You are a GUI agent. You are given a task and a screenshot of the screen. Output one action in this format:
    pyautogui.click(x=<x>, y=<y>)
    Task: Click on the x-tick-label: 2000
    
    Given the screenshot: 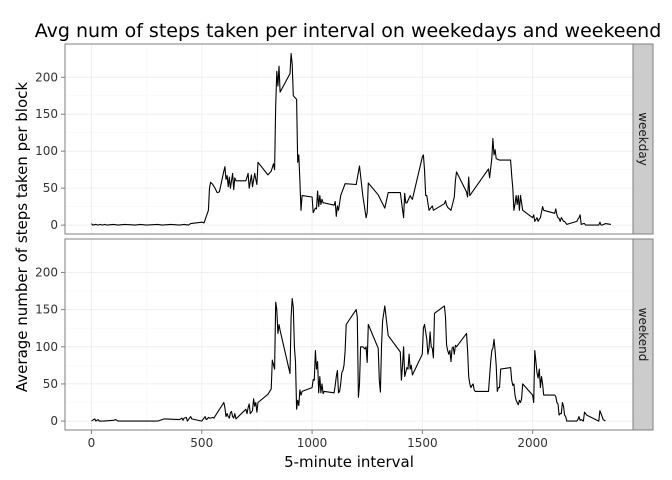 What is the action you would take?
    pyautogui.click(x=532, y=443)
    